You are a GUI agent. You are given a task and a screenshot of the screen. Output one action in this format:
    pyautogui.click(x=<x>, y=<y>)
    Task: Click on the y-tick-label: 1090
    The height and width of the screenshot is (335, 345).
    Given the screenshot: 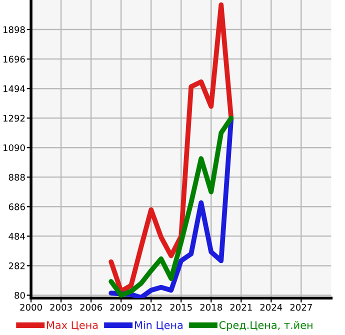 What is the action you would take?
    pyautogui.click(x=14, y=148)
    